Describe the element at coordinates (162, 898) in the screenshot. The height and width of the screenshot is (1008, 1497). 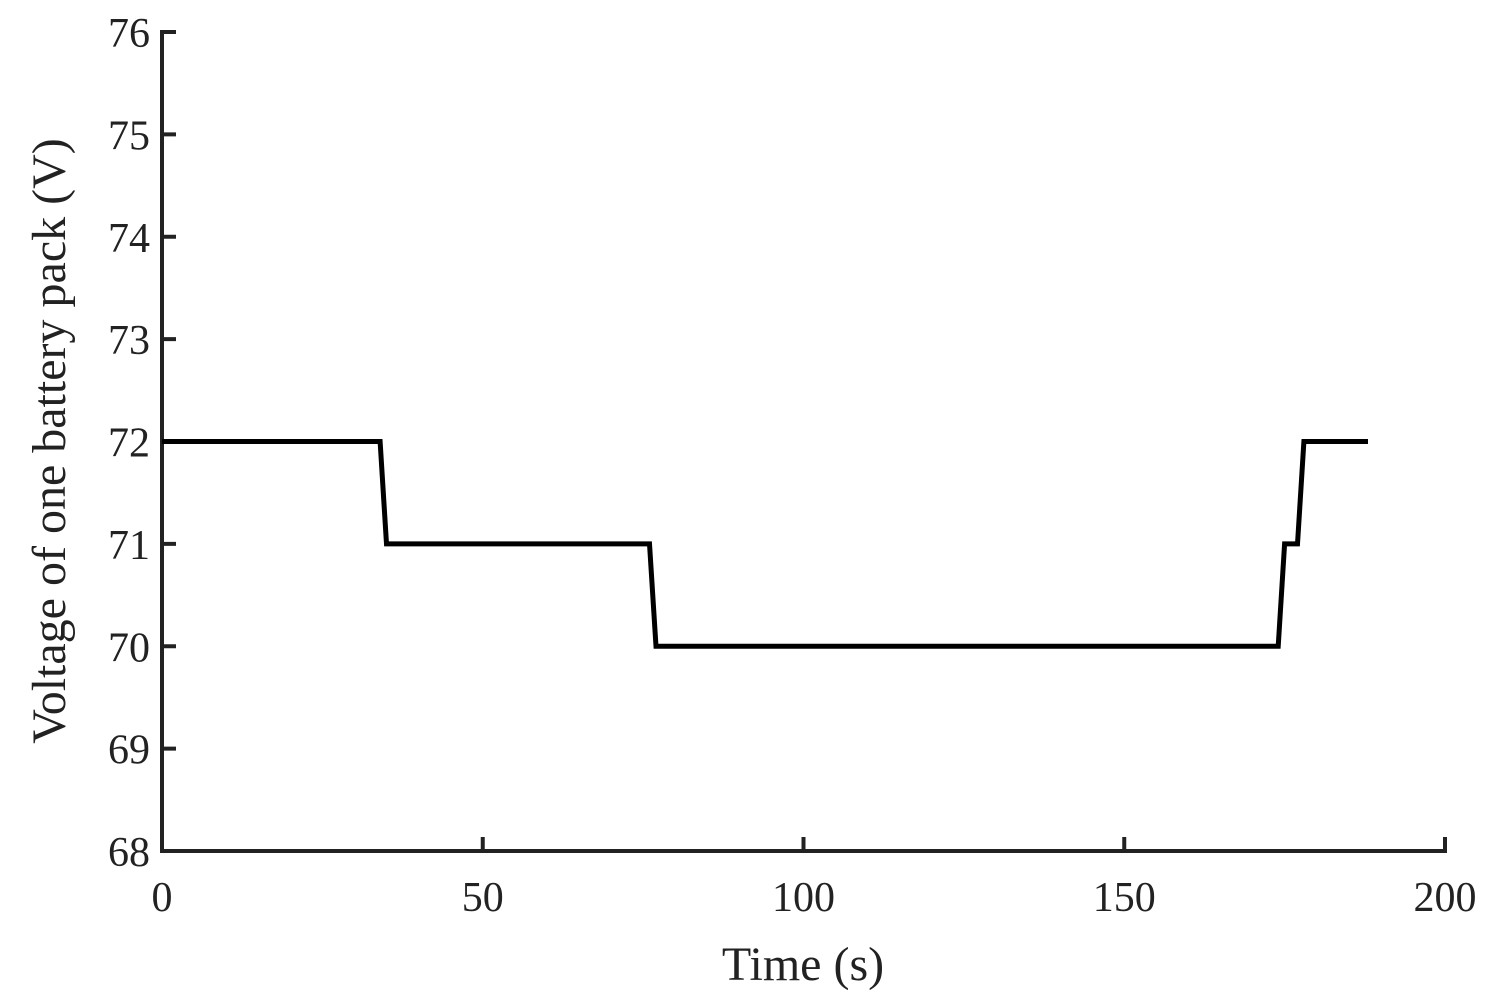
I see `x-tick-label: 0` at that location.